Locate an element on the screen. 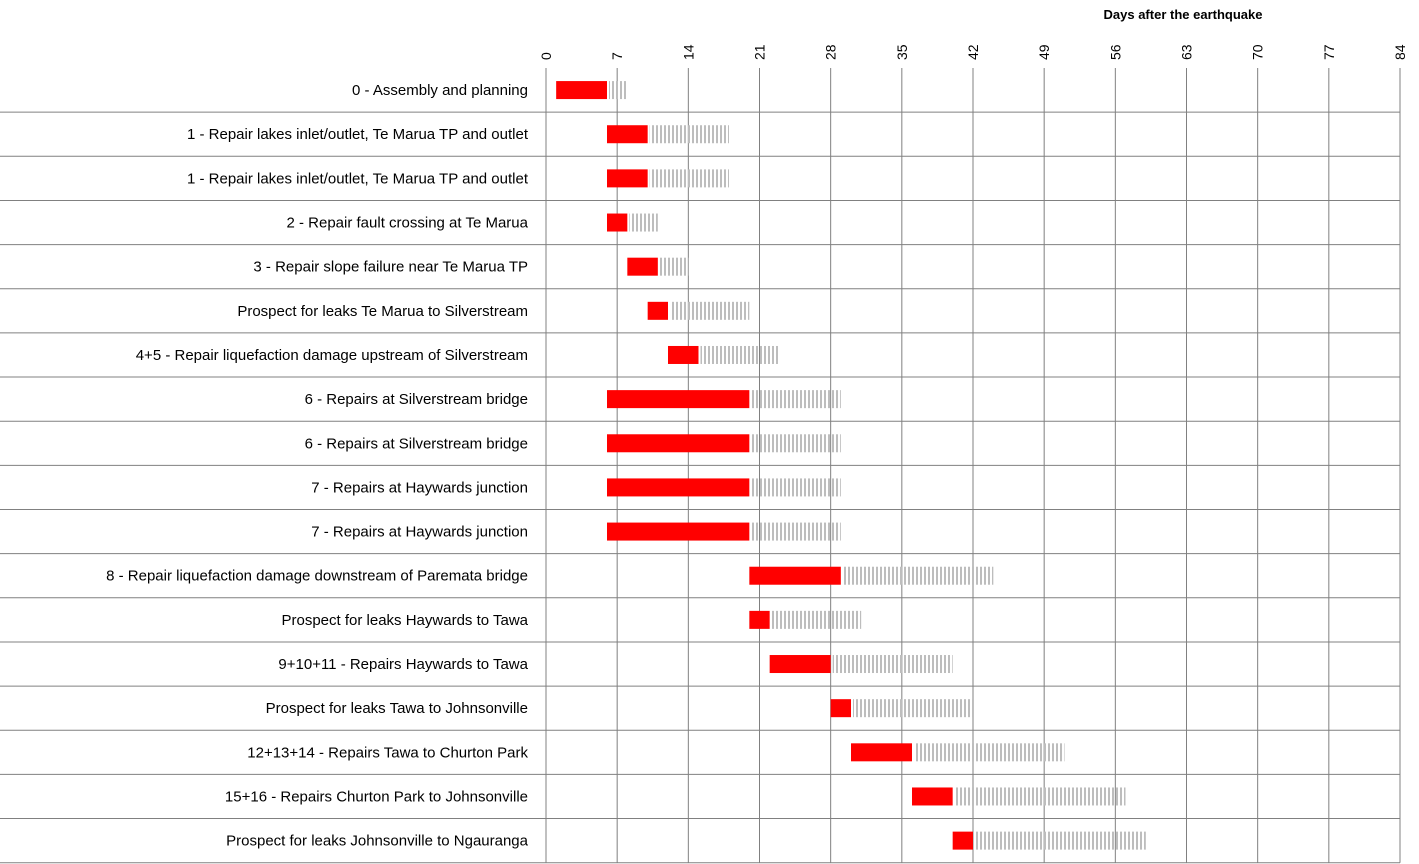 Image resolution: width=1419 pixels, height=864 pixels. x-tick-label: 35 is located at coordinates (902, 52).